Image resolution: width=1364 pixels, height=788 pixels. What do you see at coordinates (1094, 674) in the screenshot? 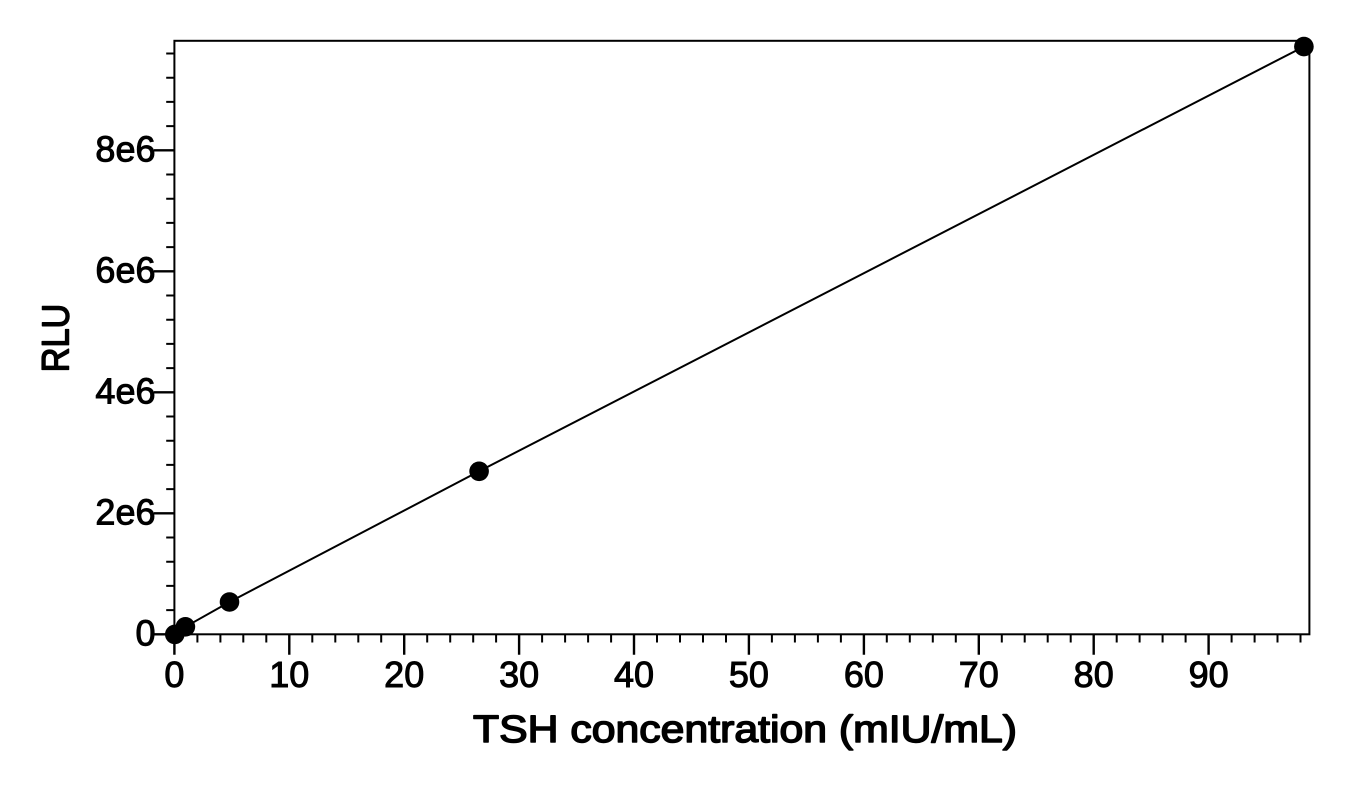
I see `svg-text: 80` at bounding box center [1094, 674].